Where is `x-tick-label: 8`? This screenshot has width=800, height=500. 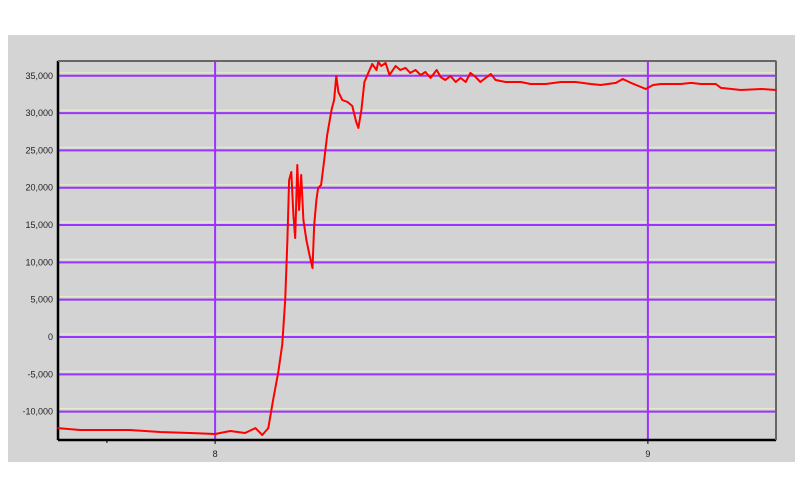
x-tick-label: 8 is located at coordinates (215, 454).